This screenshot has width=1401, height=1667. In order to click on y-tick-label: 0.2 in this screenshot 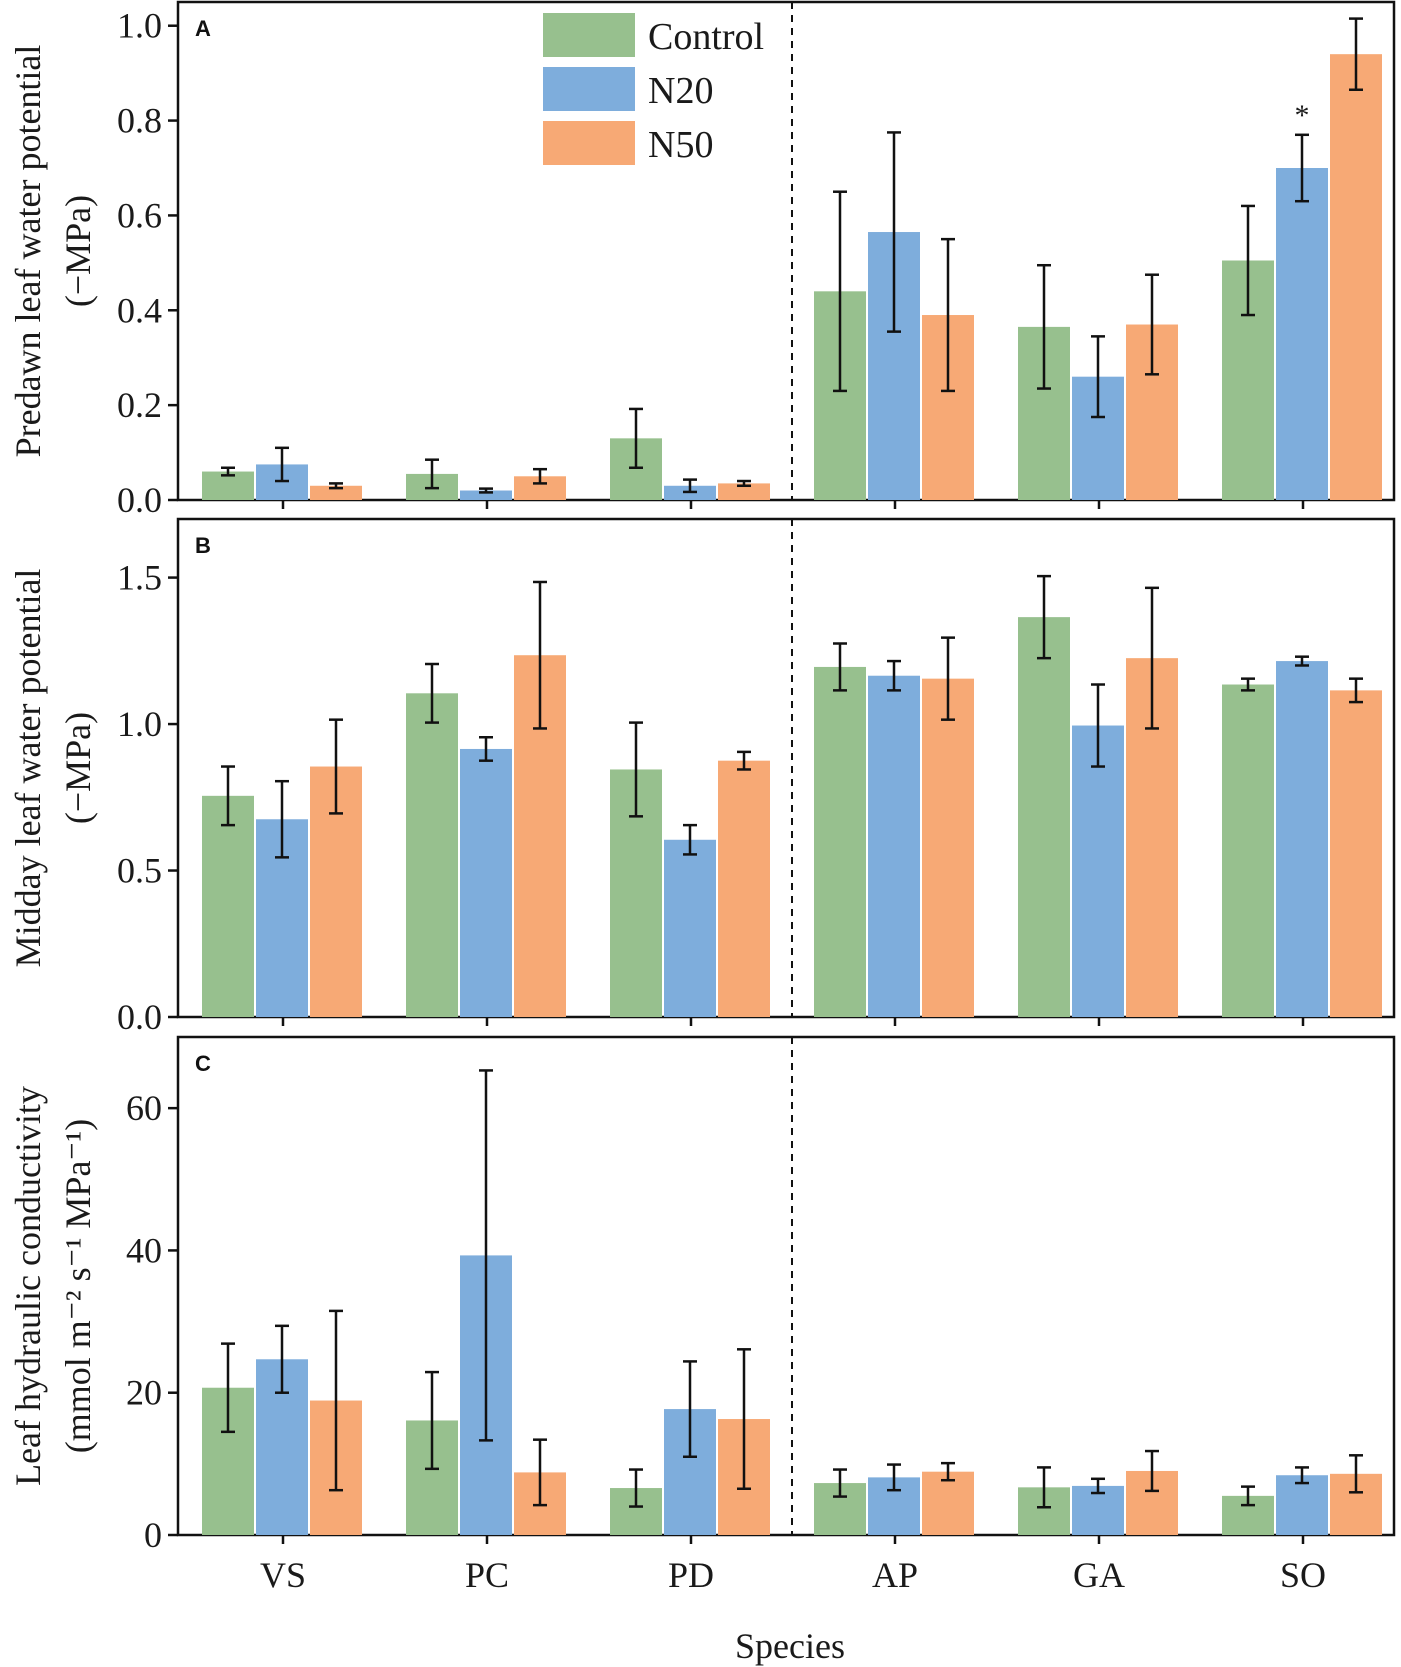, I will do `click(139, 405)`.